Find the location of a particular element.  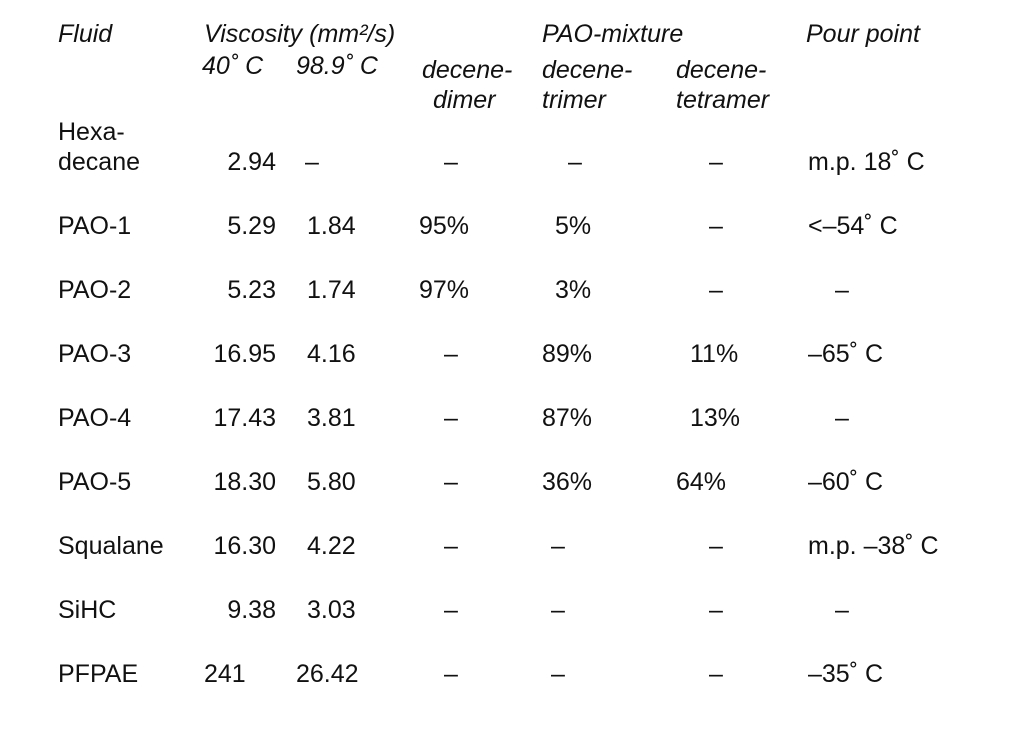

header-decene-dimer-line1: decene- is located at coordinates (467, 70).